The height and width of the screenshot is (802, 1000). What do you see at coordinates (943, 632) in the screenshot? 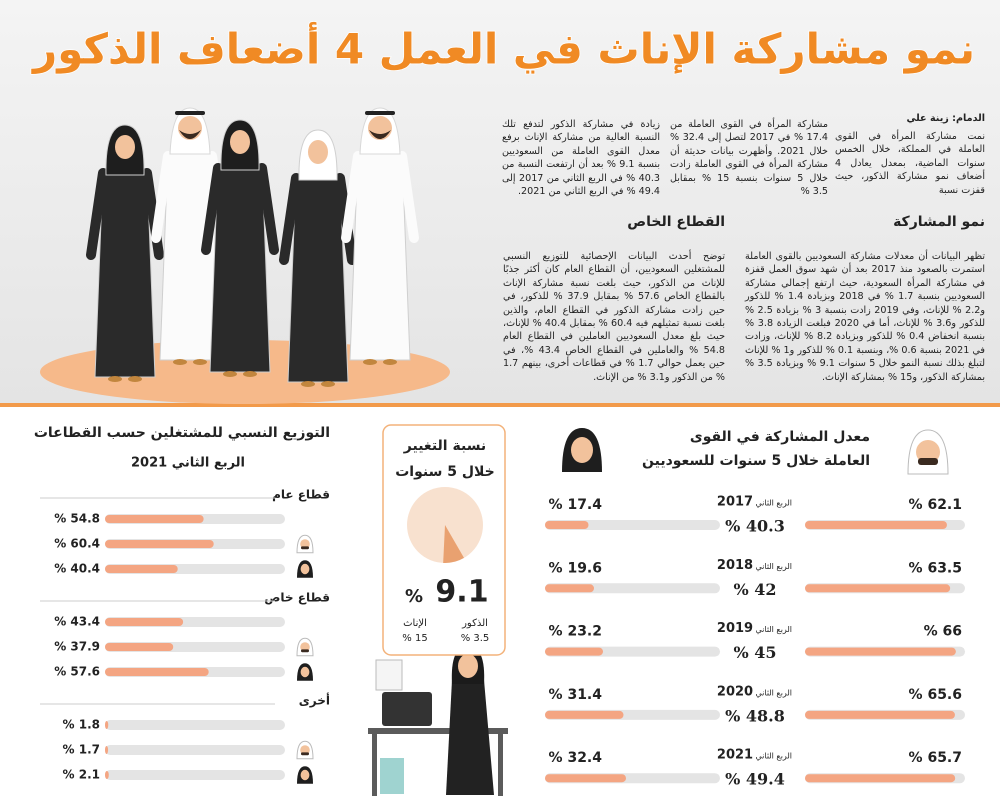
I see `male-label: 66 %` at bounding box center [943, 632].